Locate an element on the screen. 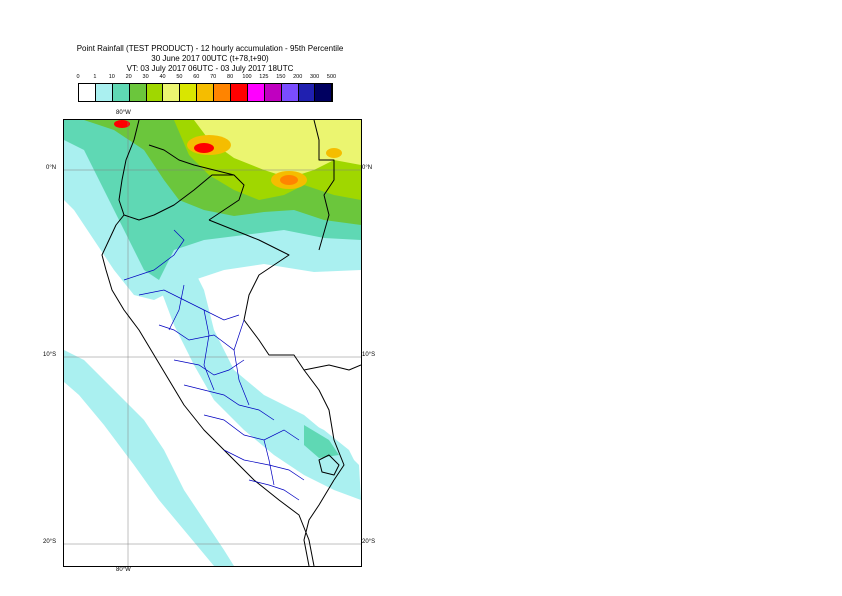 The image size is (842, 596). lat-label-20-right: 20°S is located at coordinates (369, 542).